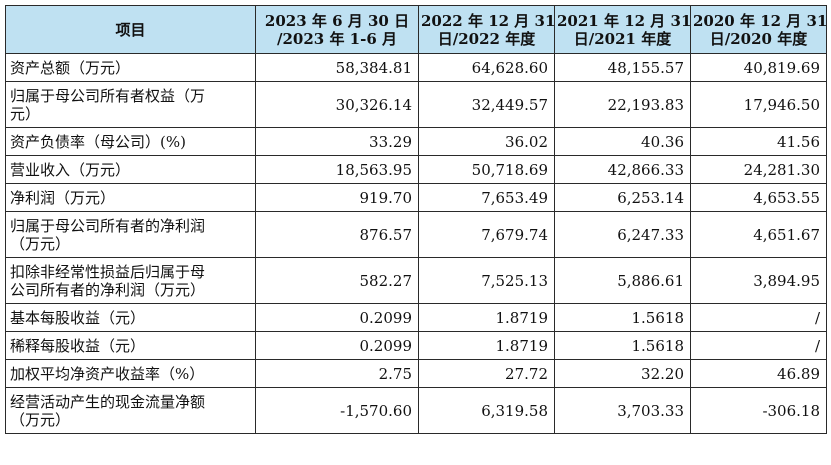  What do you see at coordinates (486, 410) in the screenshot?
I see `row-value: 6,319.58` at bounding box center [486, 410].